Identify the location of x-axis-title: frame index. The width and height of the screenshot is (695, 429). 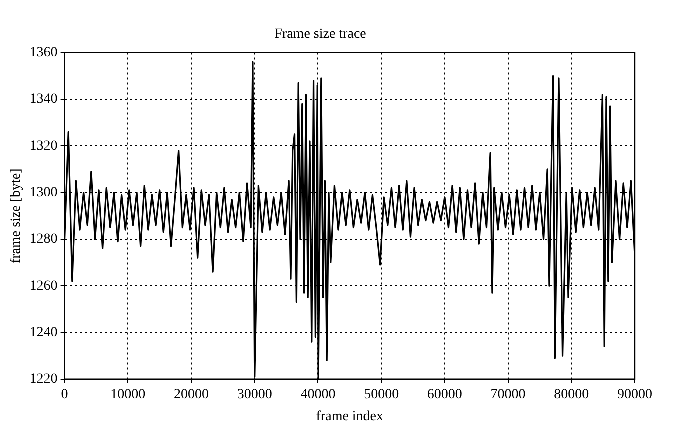
(350, 416).